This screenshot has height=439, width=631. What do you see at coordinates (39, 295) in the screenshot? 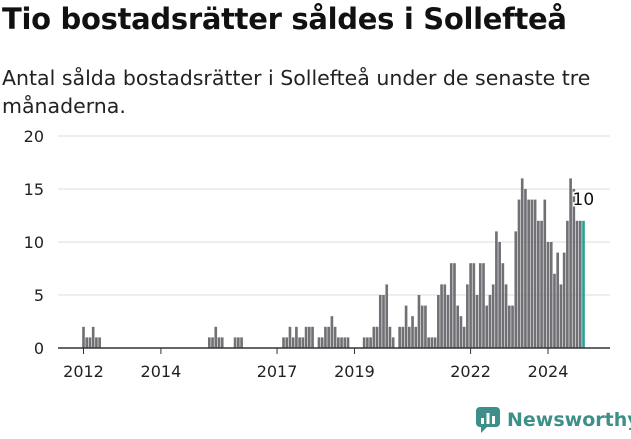
I see `y-tick-label: 5` at bounding box center [39, 295].